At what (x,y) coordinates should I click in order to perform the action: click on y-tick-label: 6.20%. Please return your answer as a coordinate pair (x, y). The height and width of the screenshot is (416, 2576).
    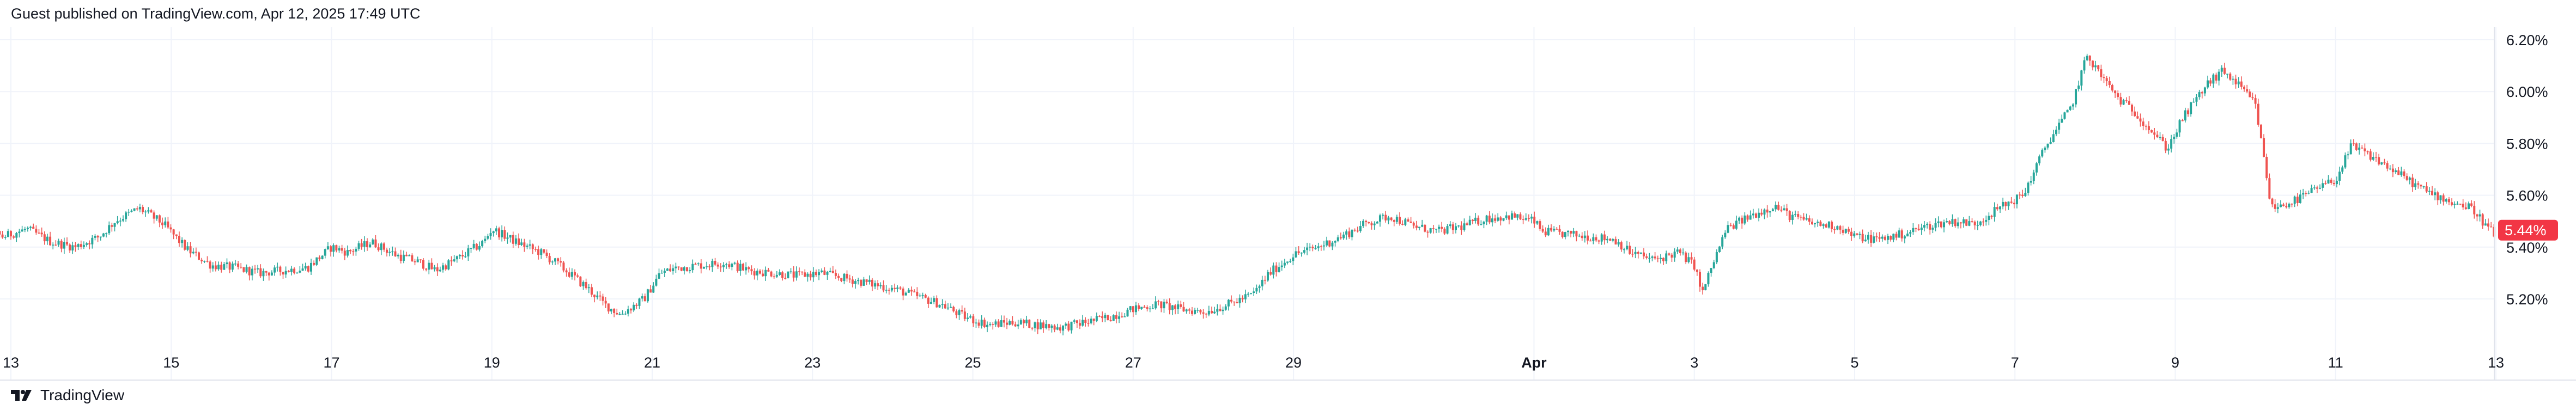
    Looking at the image, I should click on (2527, 40).